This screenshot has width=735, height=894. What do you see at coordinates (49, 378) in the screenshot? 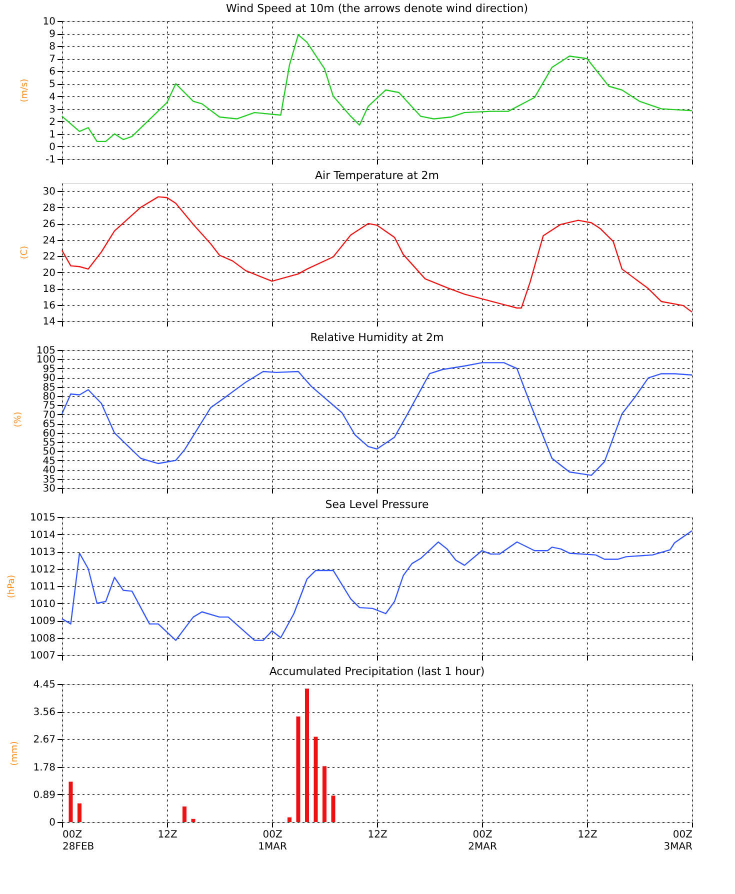
I see `y-tick-label: 90` at bounding box center [49, 378].